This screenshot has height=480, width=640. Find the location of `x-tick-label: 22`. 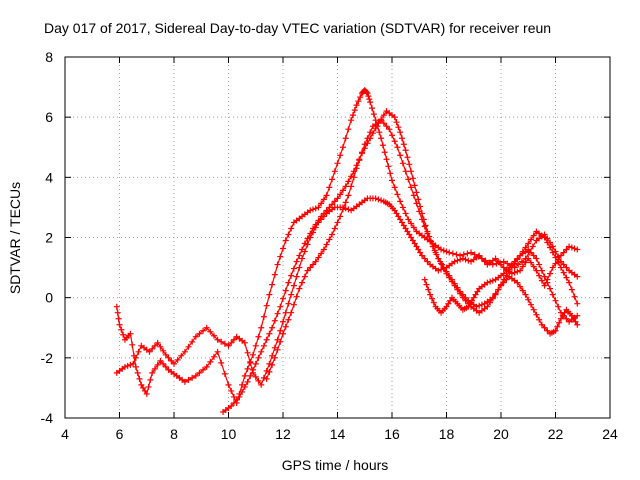

x-tick-label: 22 is located at coordinates (556, 434).